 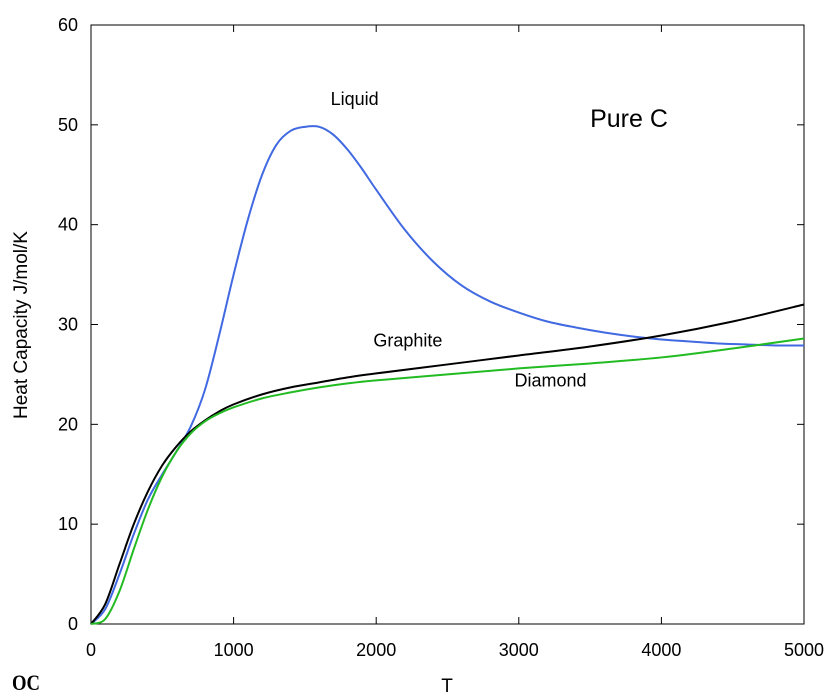 What do you see at coordinates (73, 624) in the screenshot?
I see `y-tick-label: 0` at bounding box center [73, 624].